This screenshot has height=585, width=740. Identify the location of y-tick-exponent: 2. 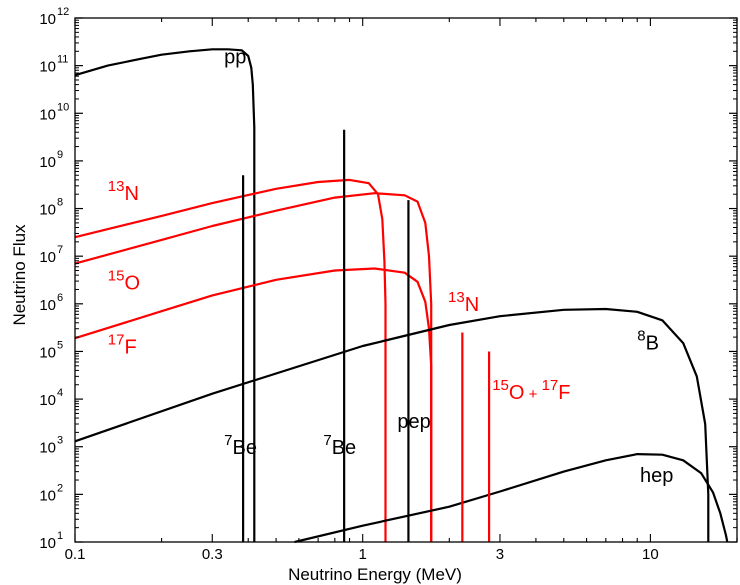
(60, 488).